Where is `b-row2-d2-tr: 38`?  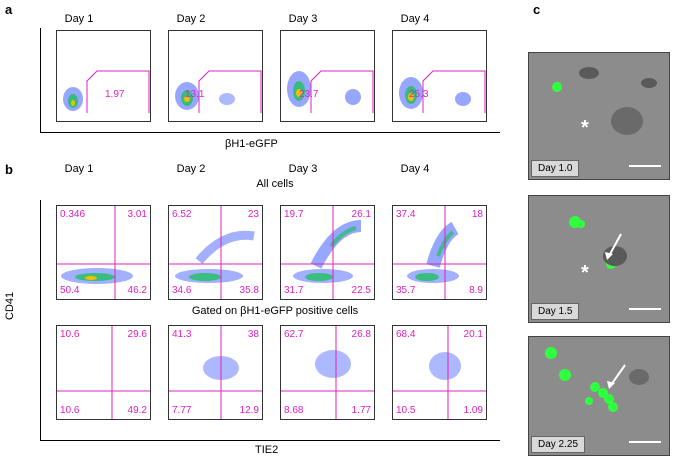 b-row2-d2-tr: 38 is located at coordinates (253, 334).